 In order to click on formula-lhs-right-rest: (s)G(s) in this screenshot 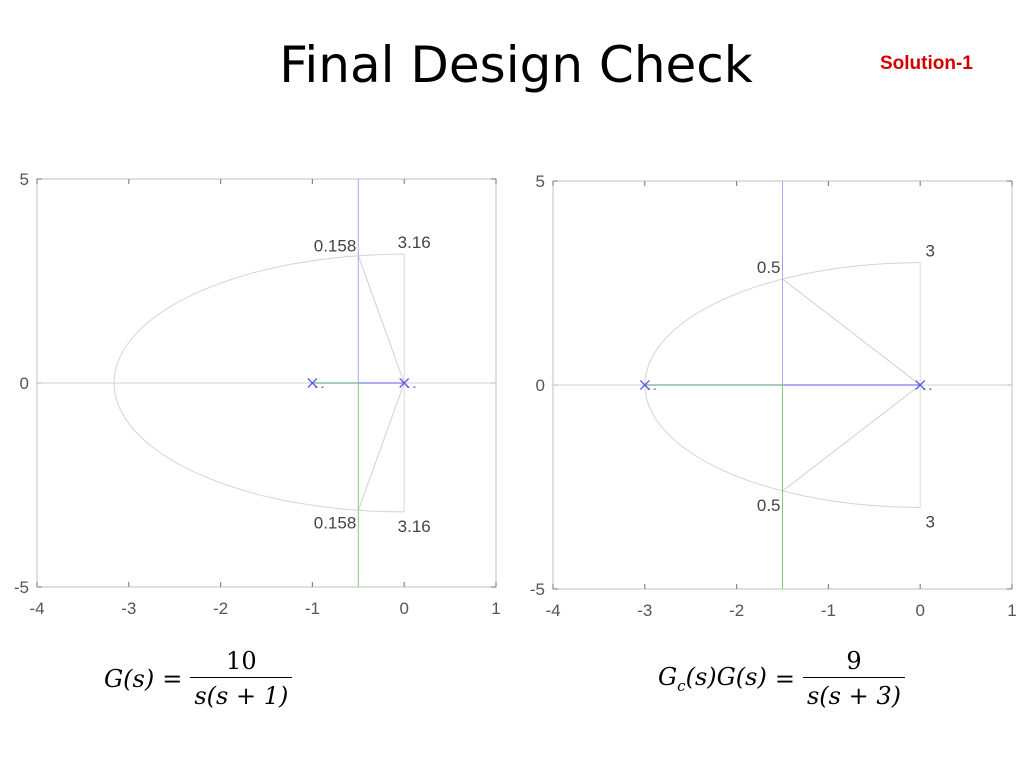, I will do `click(726, 676)`.